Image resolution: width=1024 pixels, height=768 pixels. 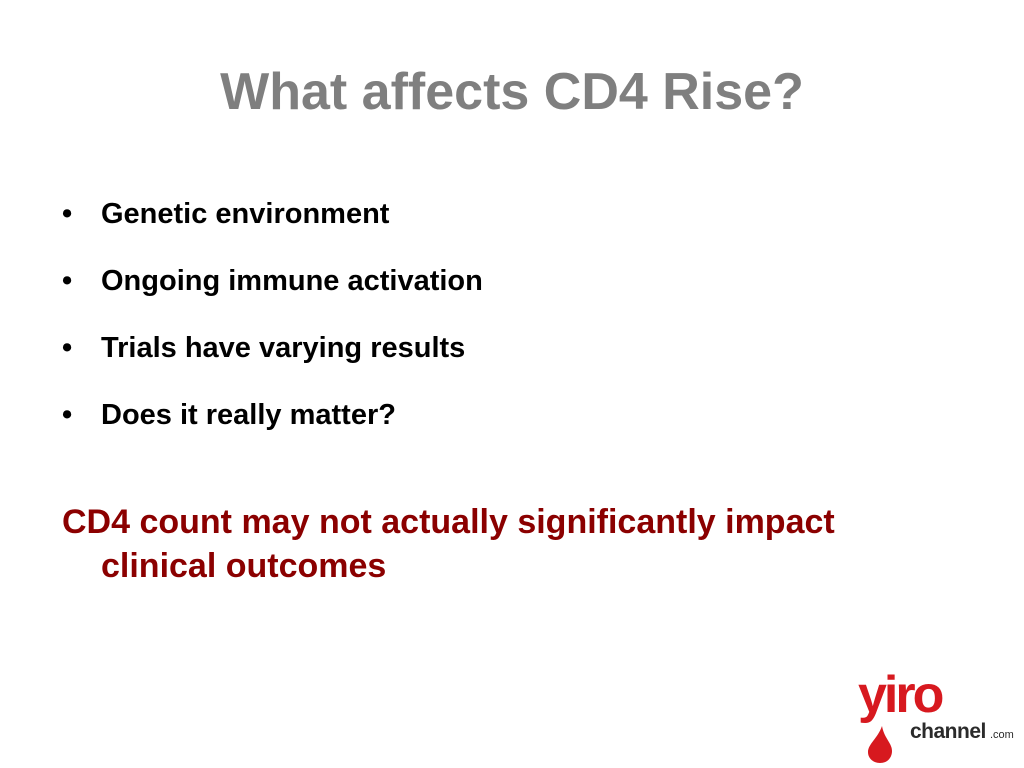 I want to click on bullet-text: Does it really matter?, so click(x=248, y=415).